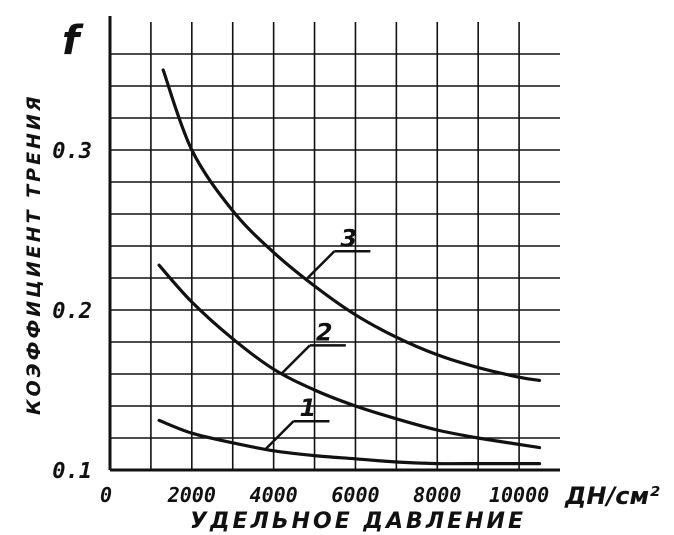 This screenshot has width=674, height=535. I want to click on y-tick-label: 0.2, so click(72, 311).